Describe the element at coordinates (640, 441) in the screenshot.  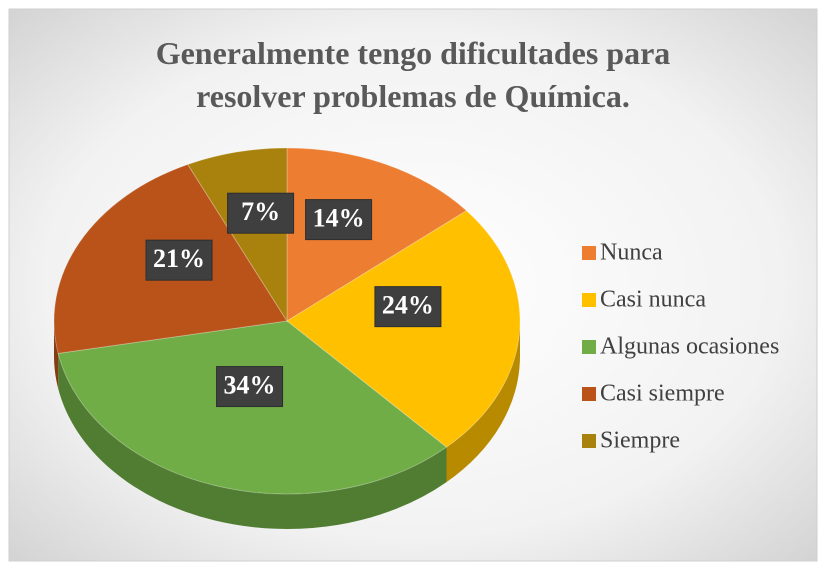
I see `legend-label: Siempre` at that location.